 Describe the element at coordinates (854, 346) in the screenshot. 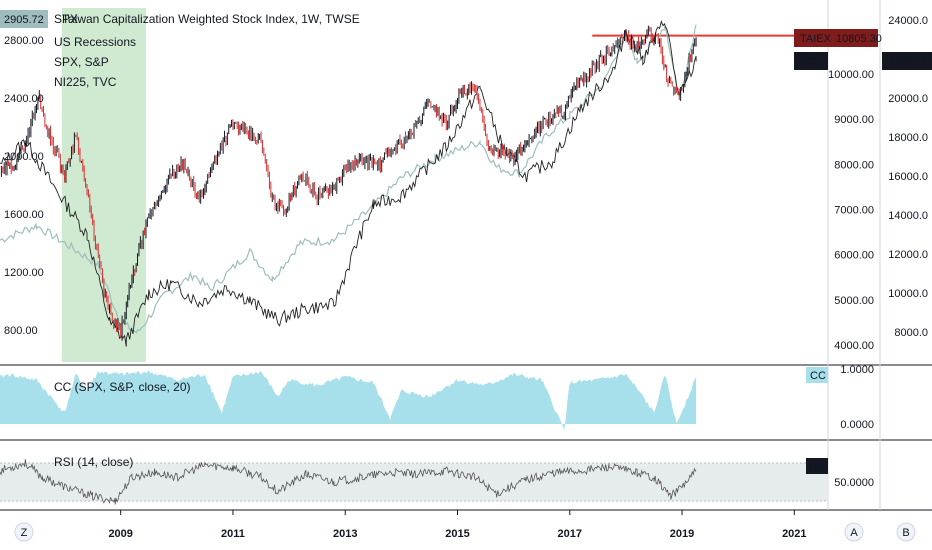

I see `taiex-tick-label: 4000.00` at that location.